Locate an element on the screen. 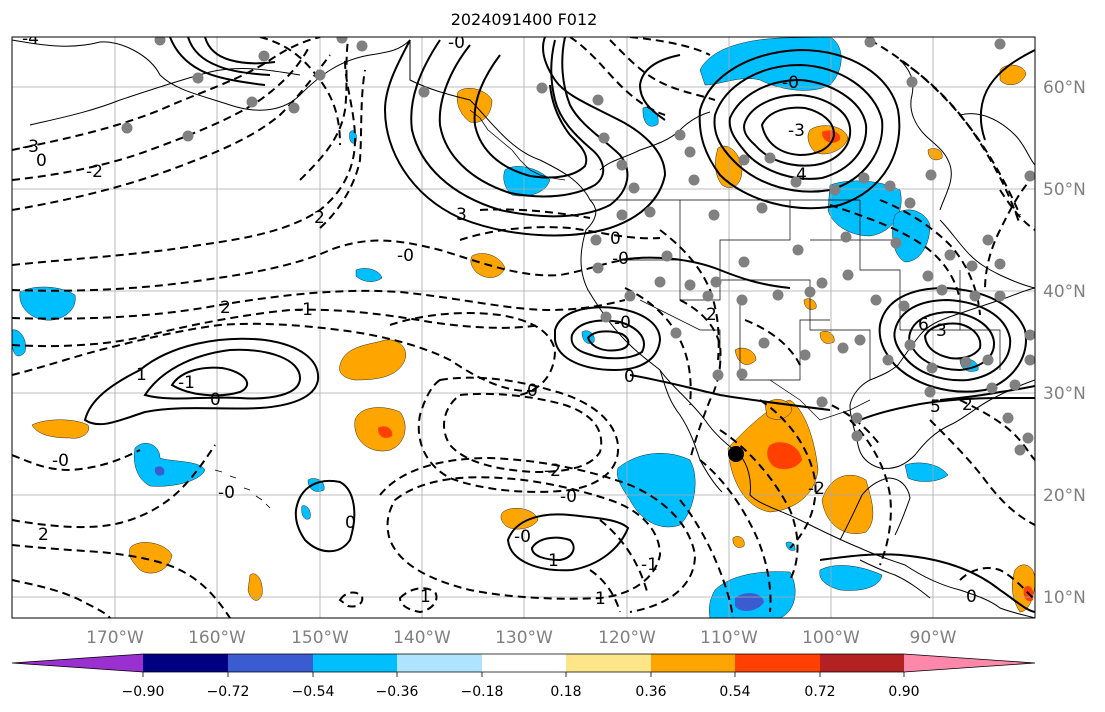 This screenshot has height=712, width=1105. contour-label: 6 is located at coordinates (923, 325).